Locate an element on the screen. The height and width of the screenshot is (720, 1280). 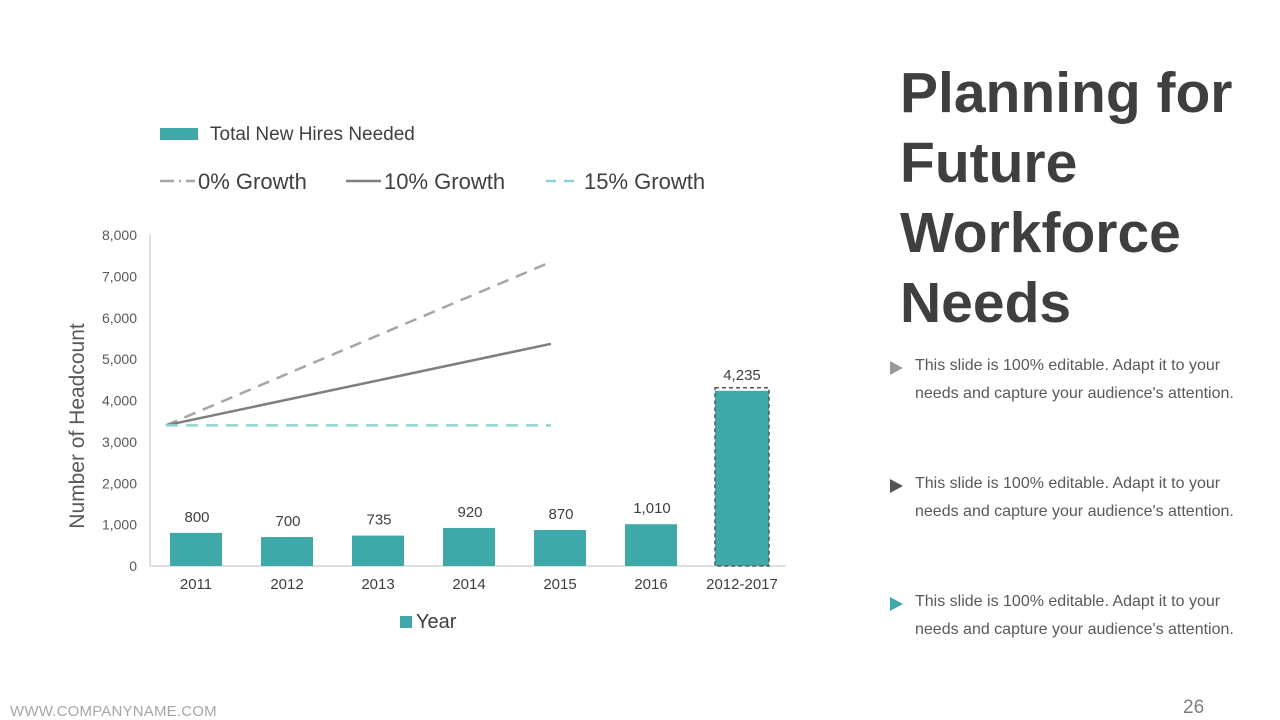
y-tick-label: 8,000 is located at coordinates (119, 235).